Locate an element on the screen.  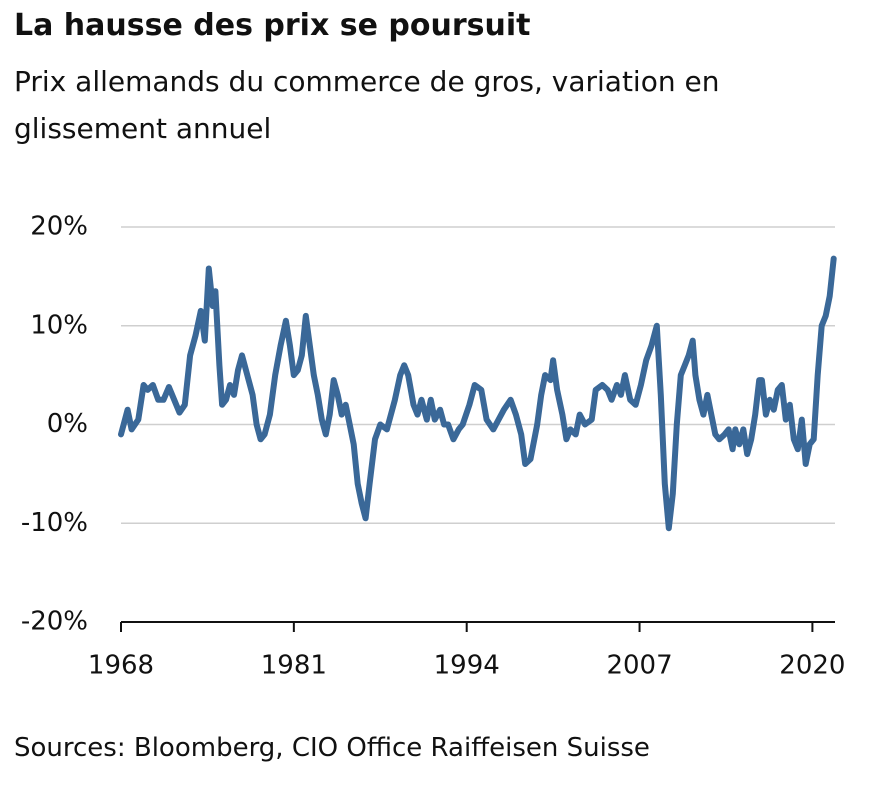
x-tick-label: 1981 is located at coordinates (294, 666).